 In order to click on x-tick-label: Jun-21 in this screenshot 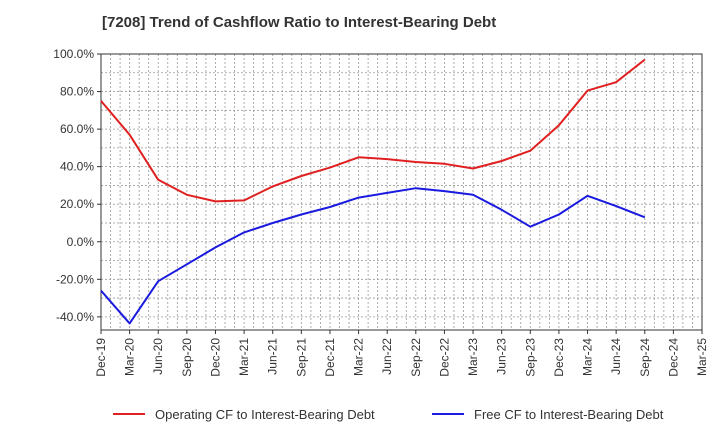, I will do `click(273, 356)`.